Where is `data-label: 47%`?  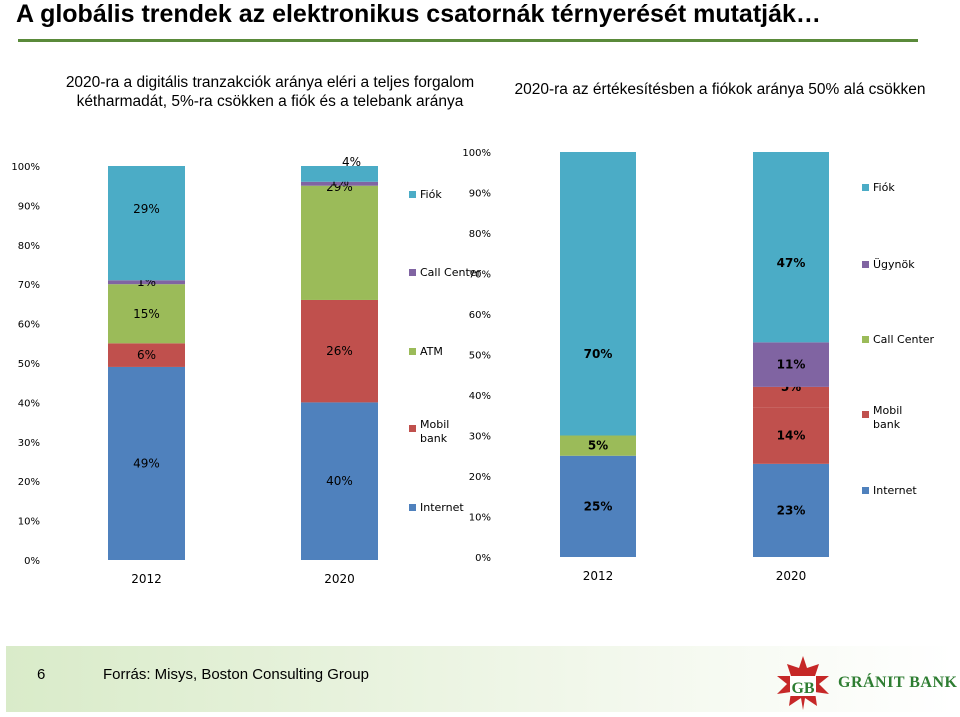 data-label: 47% is located at coordinates (791, 263).